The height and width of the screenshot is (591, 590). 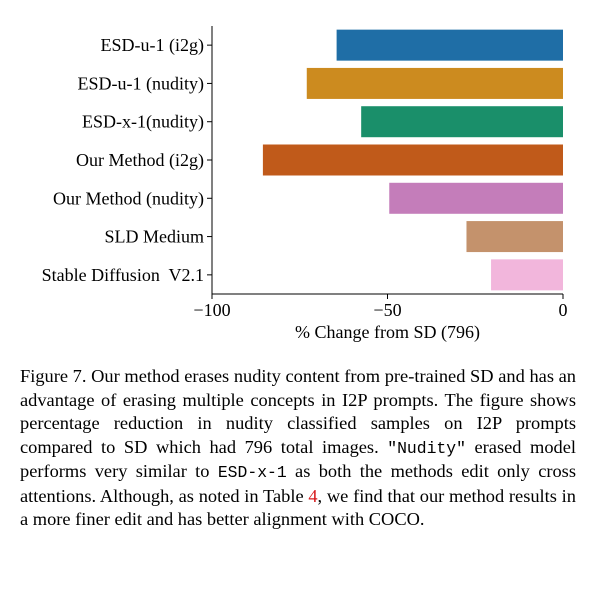 What do you see at coordinates (152, 45) in the screenshot?
I see `y-tick-label: ESD-u-1 (i2g)` at bounding box center [152, 45].